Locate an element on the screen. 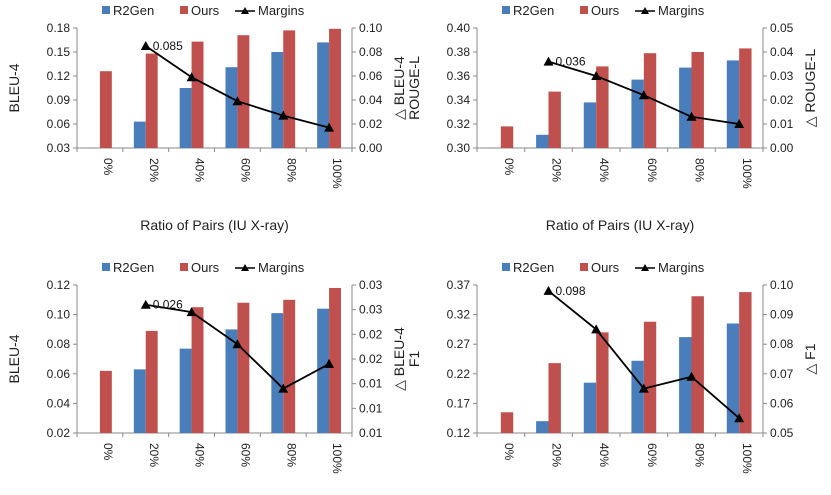 The height and width of the screenshot is (495, 831). x-tick-label: 20% is located at coordinates (557, 170).